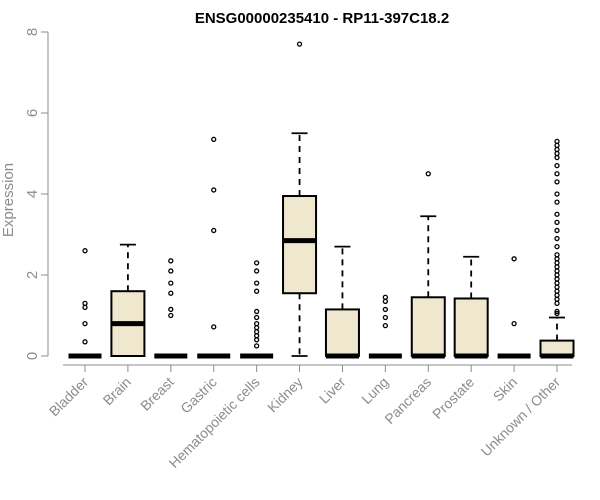 The image size is (600, 500). I want to click on x-tick-label: Prostate, so click(453, 398).